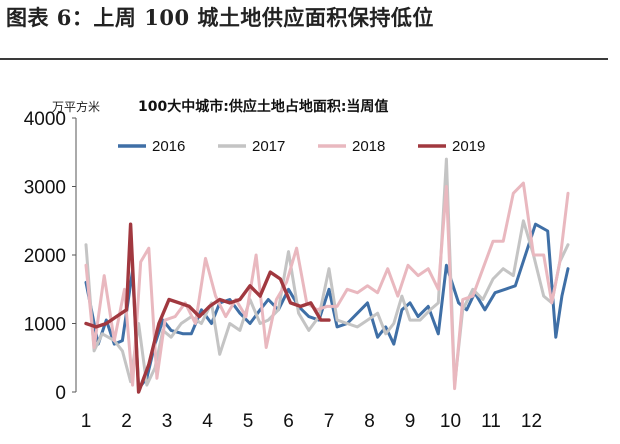 The width and height of the screenshot is (620, 444). What do you see at coordinates (491, 421) in the screenshot?
I see `x-tick-label: 11` at bounding box center [491, 421].